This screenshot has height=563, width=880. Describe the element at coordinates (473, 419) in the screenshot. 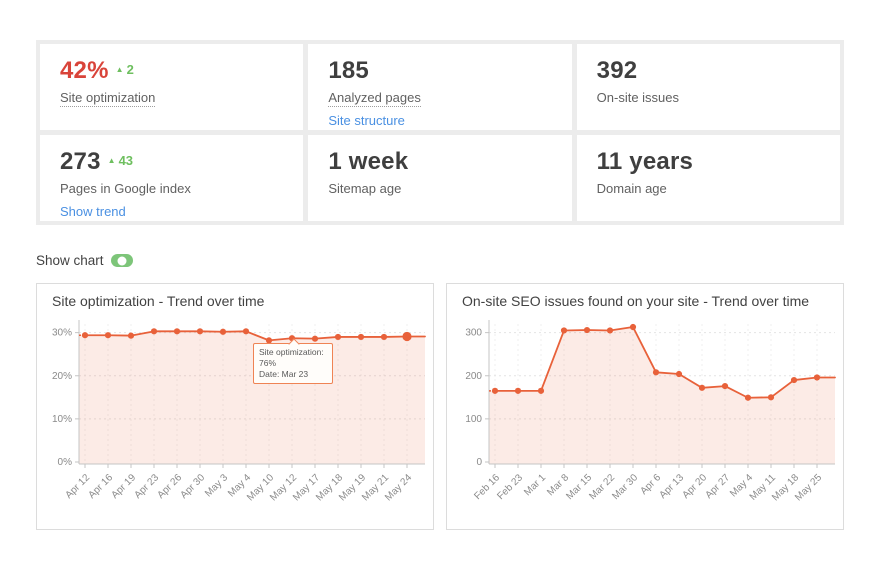

I see `svg-text: 100` at that location.